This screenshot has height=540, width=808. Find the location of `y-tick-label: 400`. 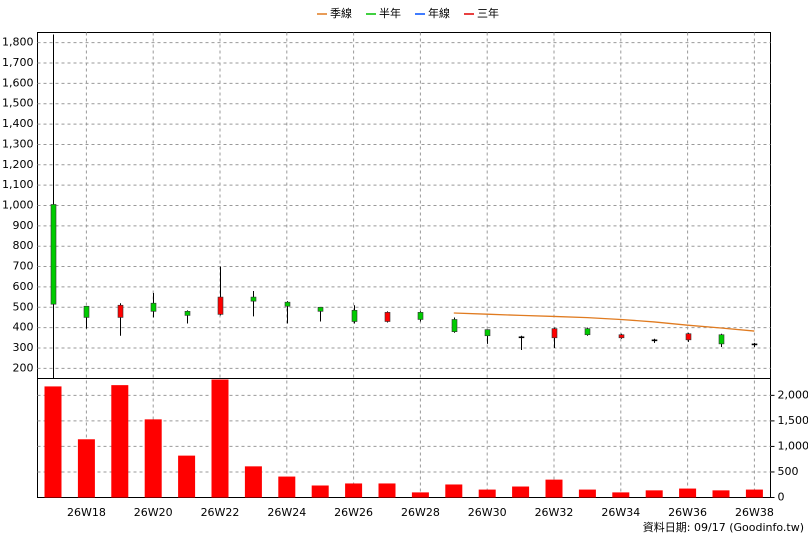

y-tick-label: 400 is located at coordinates (23, 327).